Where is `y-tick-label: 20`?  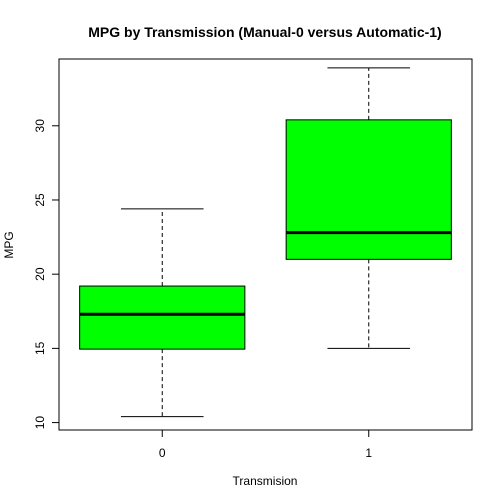 y-tick-label: 20 is located at coordinates (40, 274).